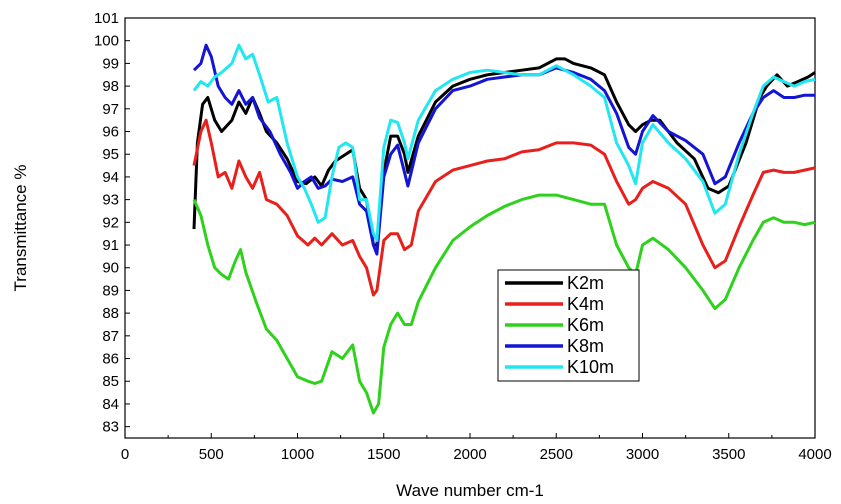 Image resolution: width=841 pixels, height=504 pixels. Describe the element at coordinates (728, 454) in the screenshot. I see `x-tick-label: 3500` at that location.